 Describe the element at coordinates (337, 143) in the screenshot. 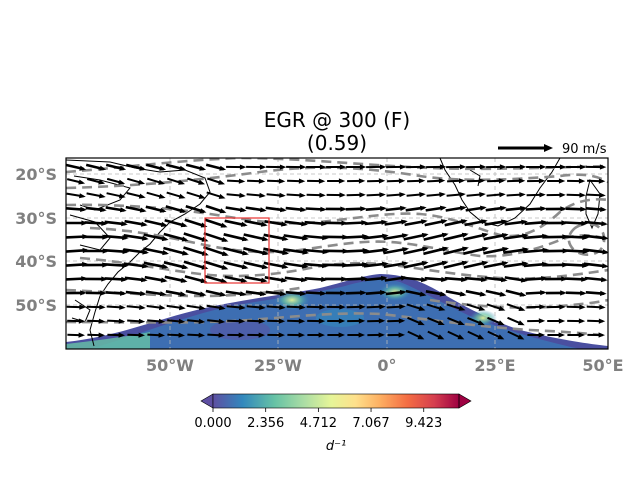

I see `figure-subtitle: (0.59)` at that location.